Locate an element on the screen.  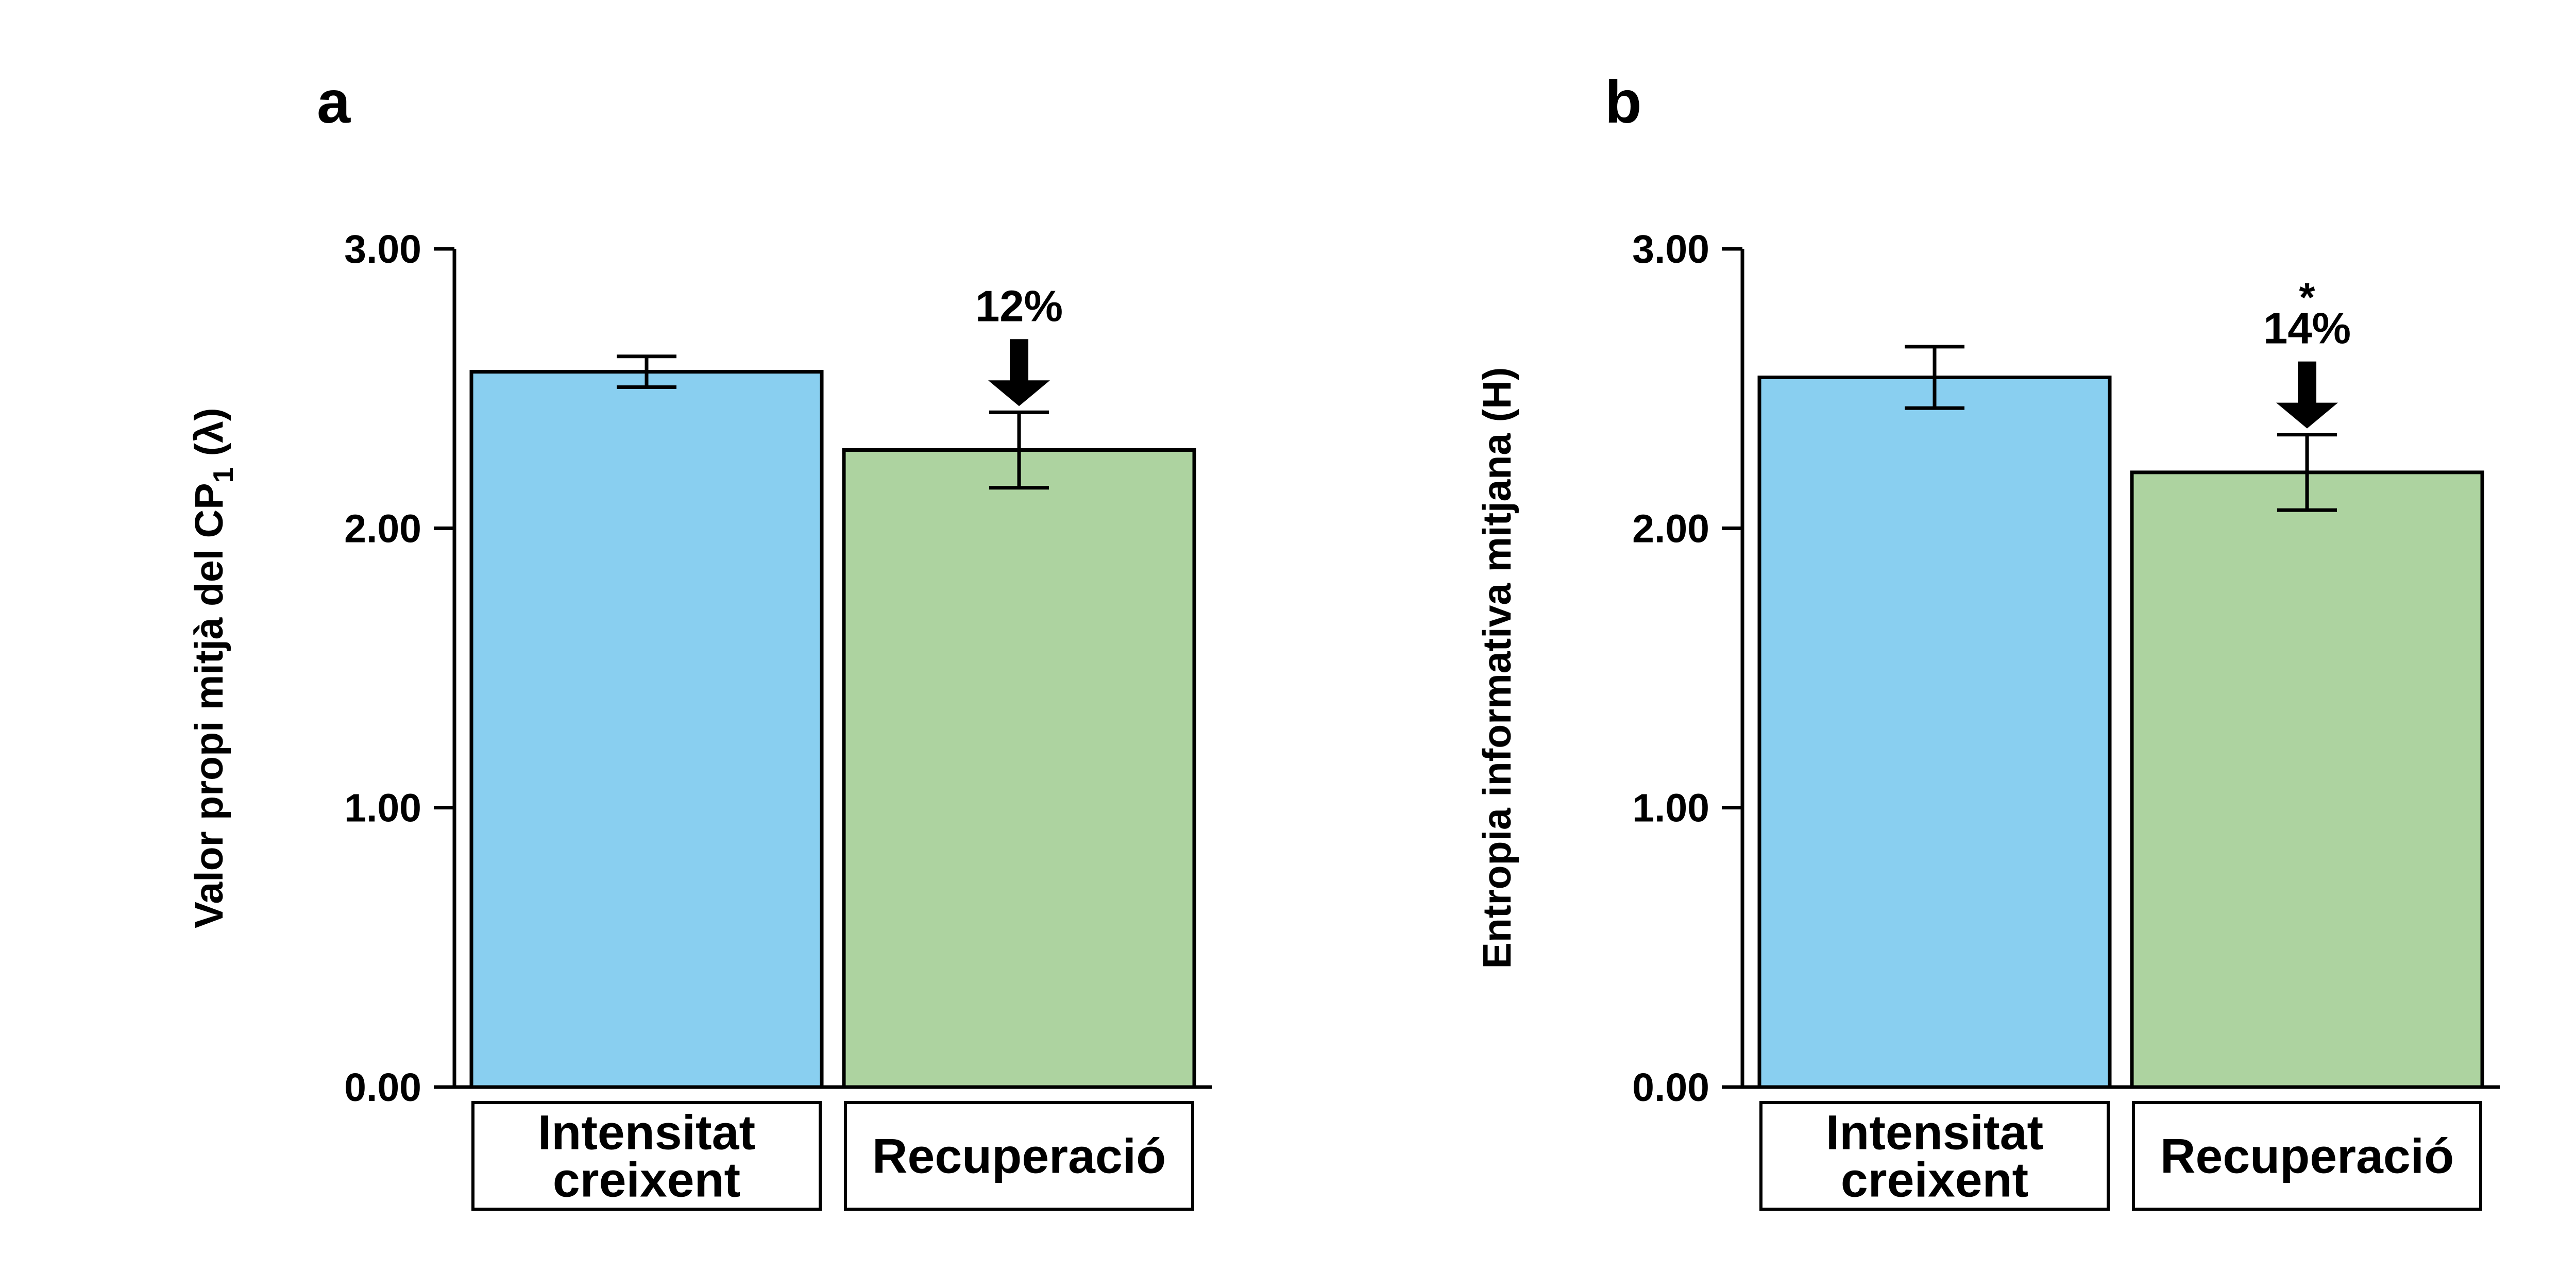
annotation-group: 12% is located at coordinates (1019, 344).